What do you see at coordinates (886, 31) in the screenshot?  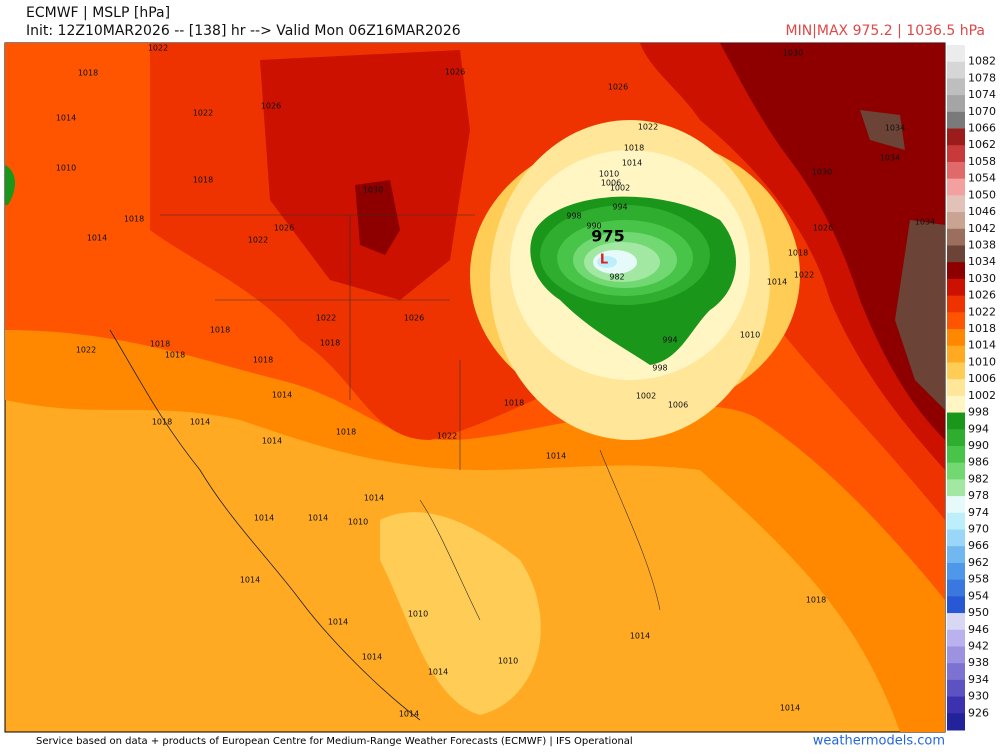 I see `min-max: MIN|MAX 975.2 | 1036.5 hPa` at bounding box center [886, 31].